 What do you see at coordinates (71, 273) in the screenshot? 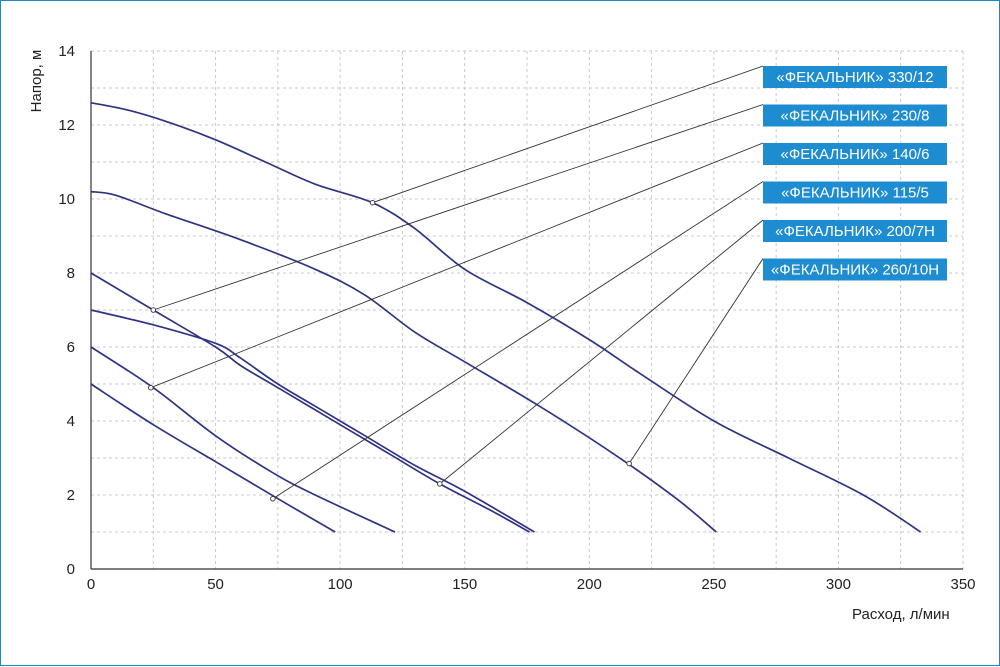
I see `y-tick-label: 8` at bounding box center [71, 273].